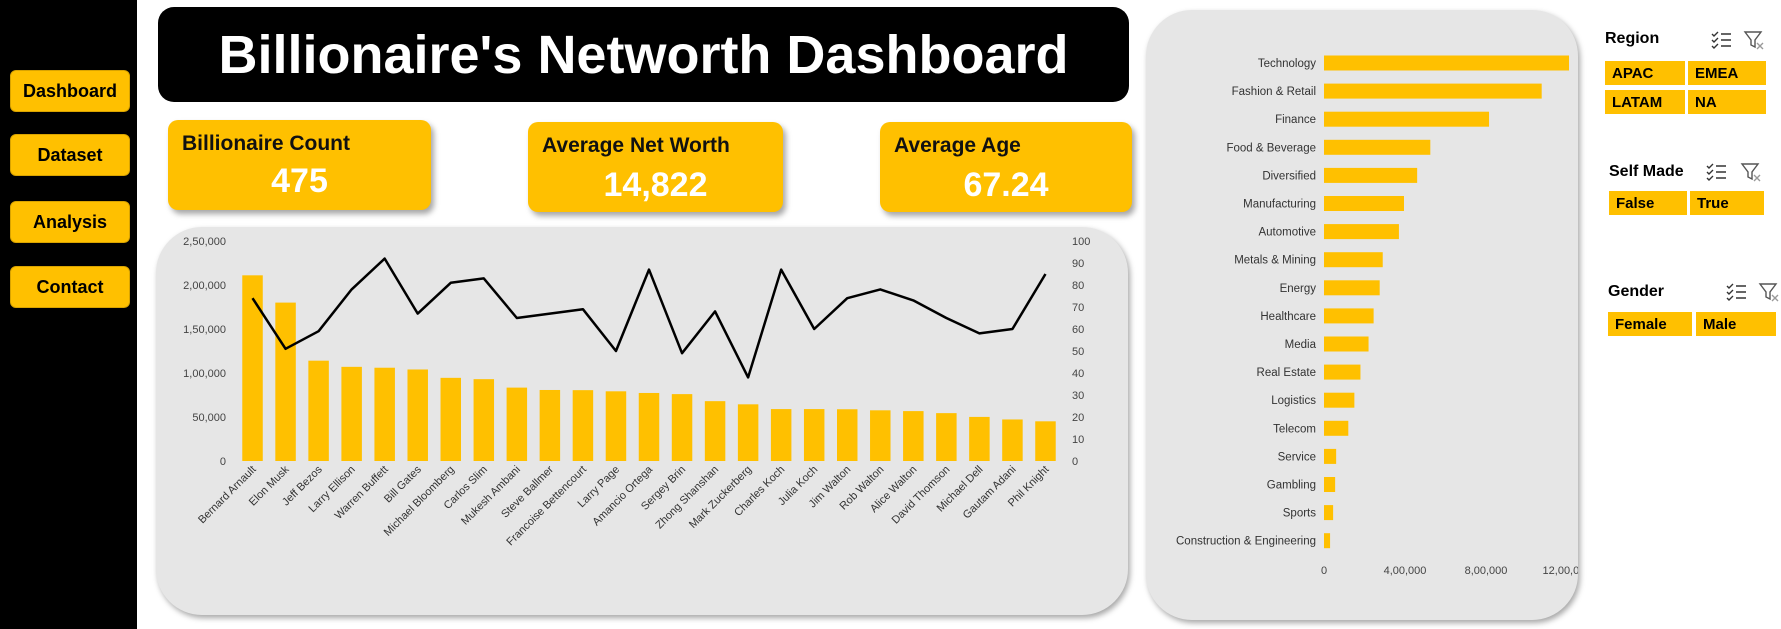  I want to click on kpi-billionaire-count: Billionaire Count 475, so click(299, 165).